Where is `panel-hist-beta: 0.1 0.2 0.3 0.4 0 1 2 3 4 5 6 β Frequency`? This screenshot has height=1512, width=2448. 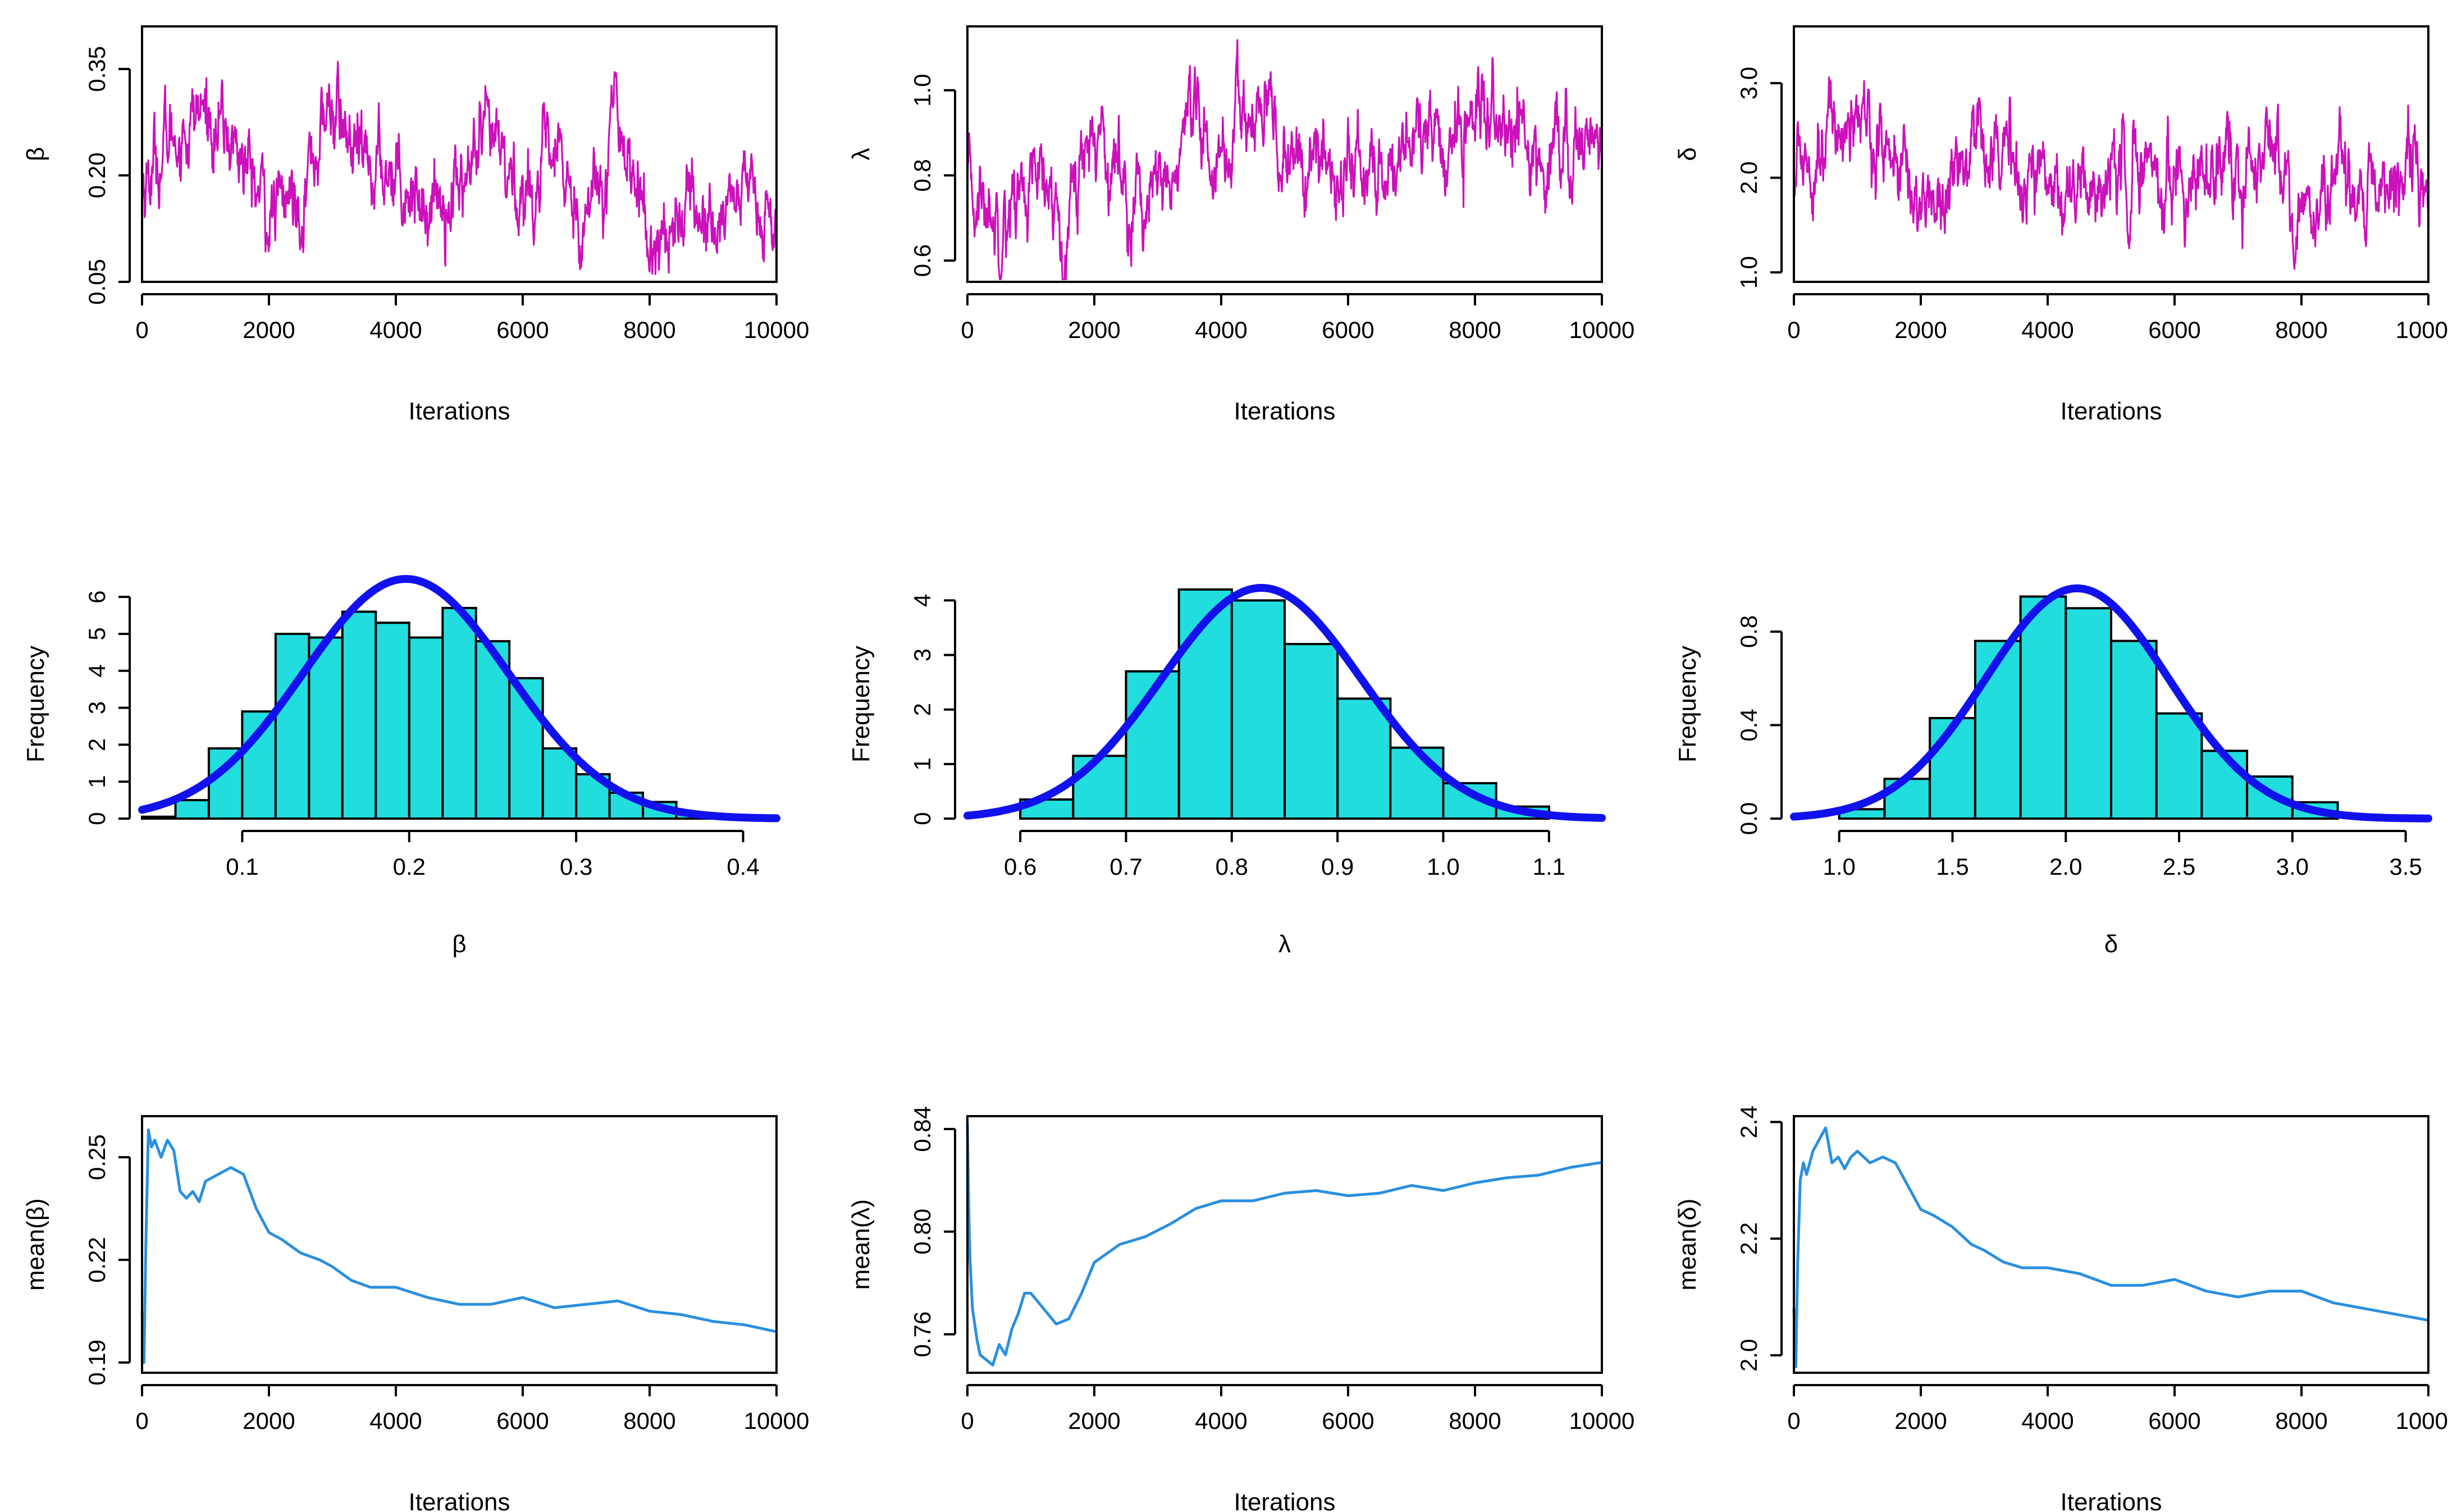 panel-hist-beta: 0.1 0.2 0.3 0.4 0 1 2 3 4 5 6 β Frequency is located at coordinates (401, 766).